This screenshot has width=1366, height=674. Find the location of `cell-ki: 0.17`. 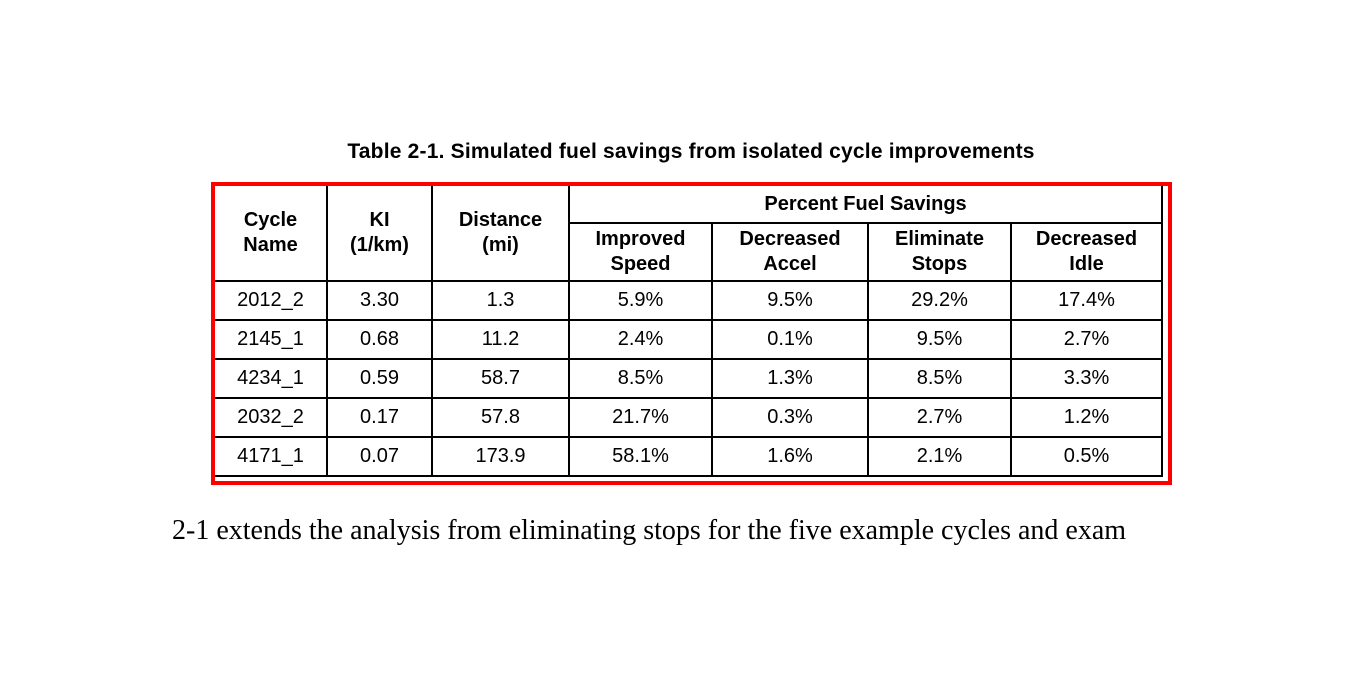

cell-ki: 0.17 is located at coordinates (379, 417).